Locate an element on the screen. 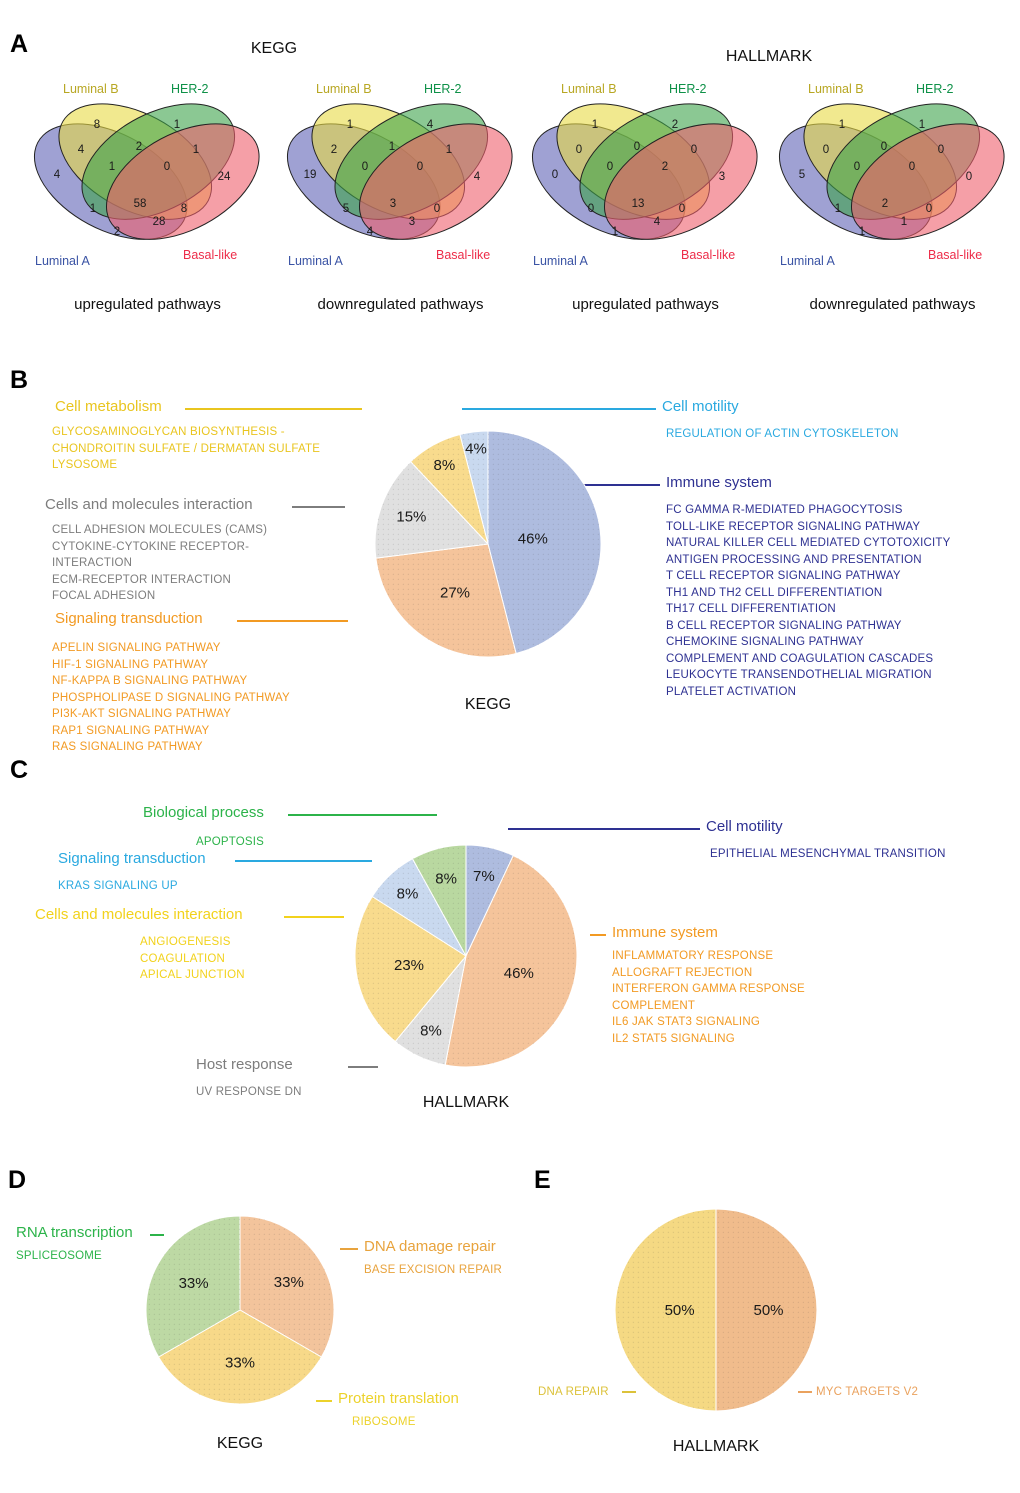 The height and width of the screenshot is (1493, 1020). venn-caption: downregulated pathways is located at coordinates (400, 304).